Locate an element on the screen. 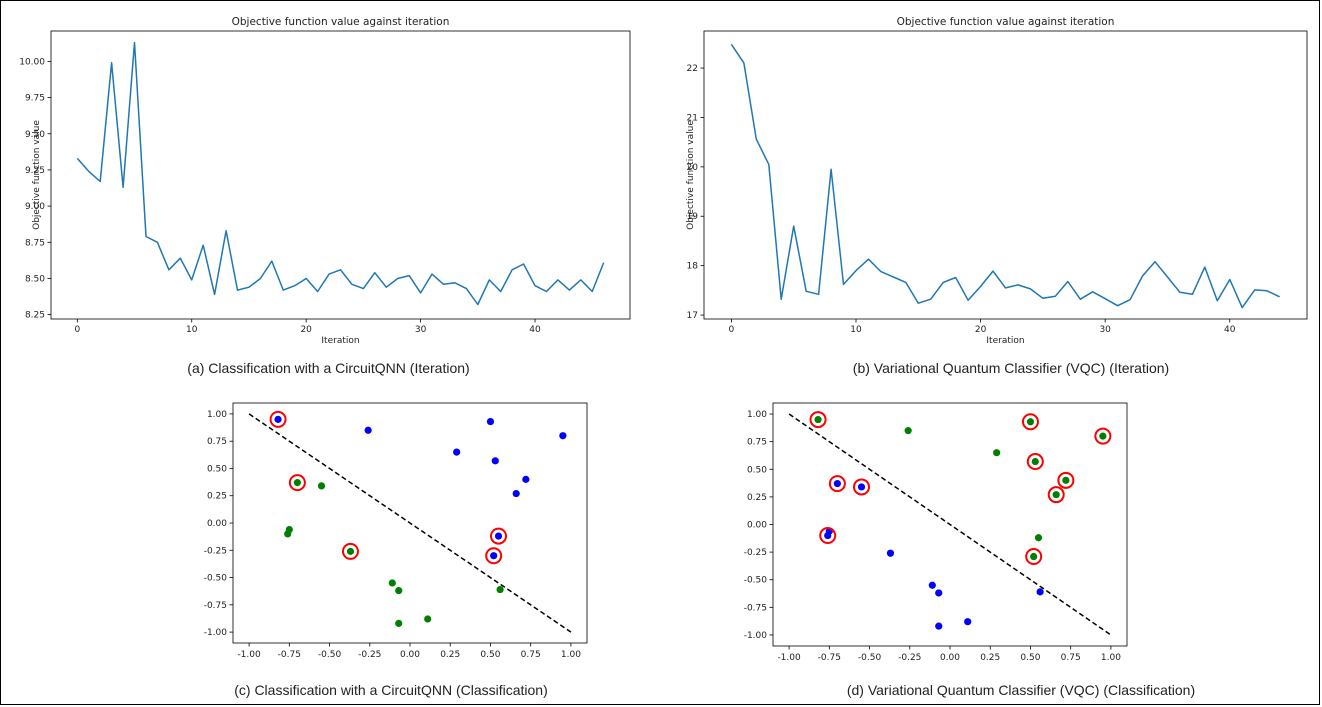 This screenshot has width=1322, height=707. y-tick-label: -0.75 is located at coordinates (755, 608).